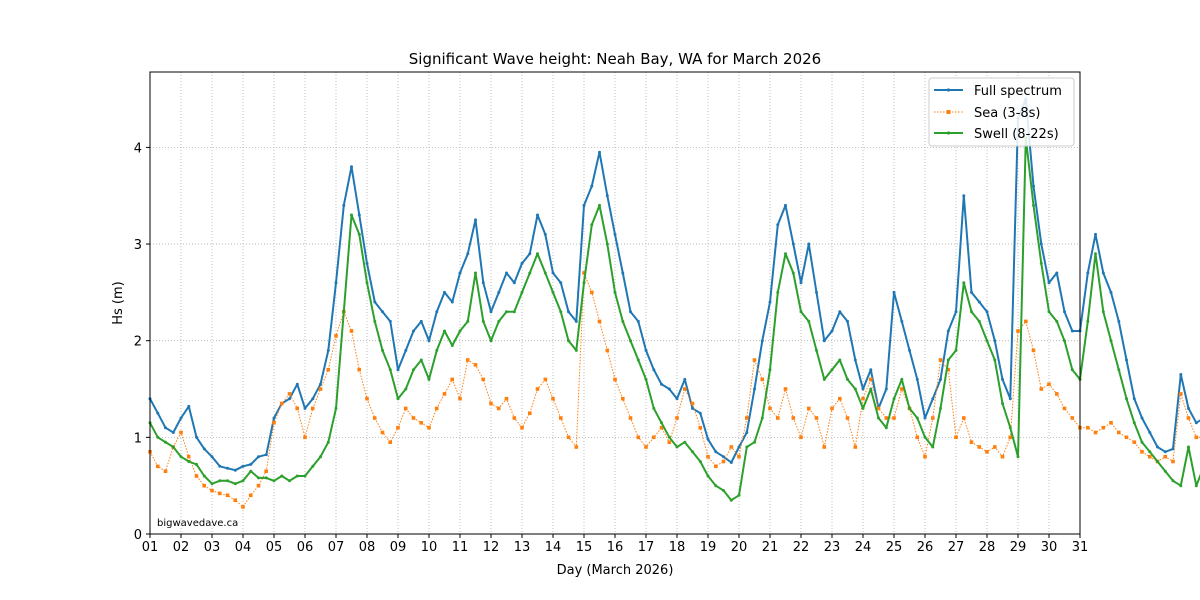 The height and width of the screenshot is (600, 1200). What do you see at coordinates (138, 245) in the screenshot?
I see `y-tick-label: 3` at bounding box center [138, 245].